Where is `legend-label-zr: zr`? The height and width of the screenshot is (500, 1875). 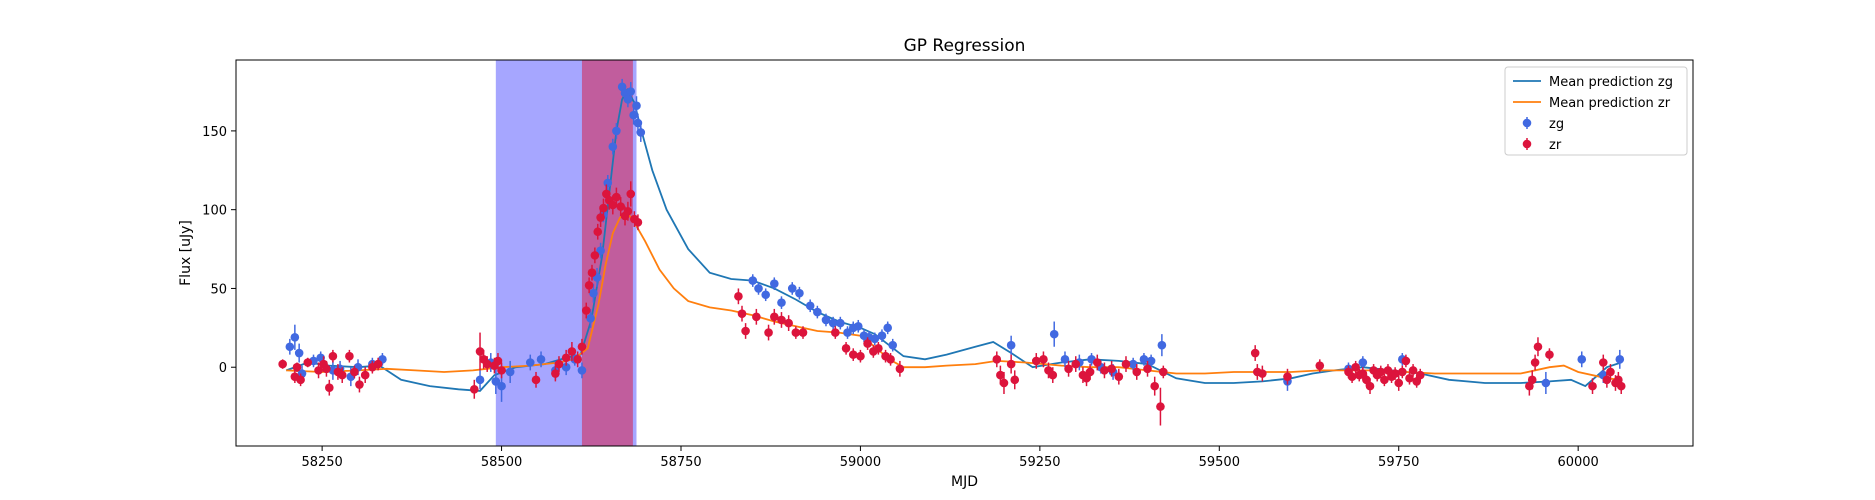
legend-label-zr: zr is located at coordinates (1555, 145).